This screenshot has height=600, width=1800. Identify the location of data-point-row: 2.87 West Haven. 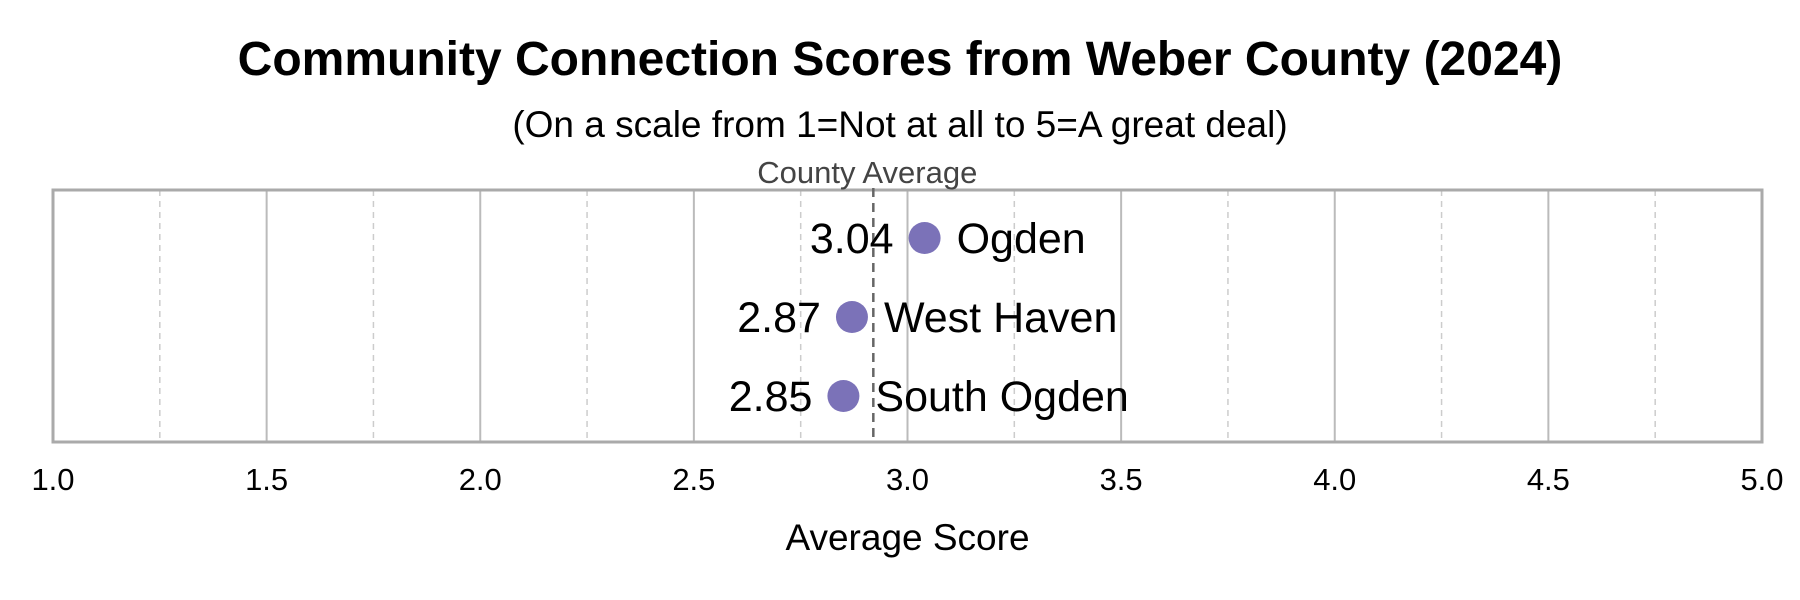
(927, 318).